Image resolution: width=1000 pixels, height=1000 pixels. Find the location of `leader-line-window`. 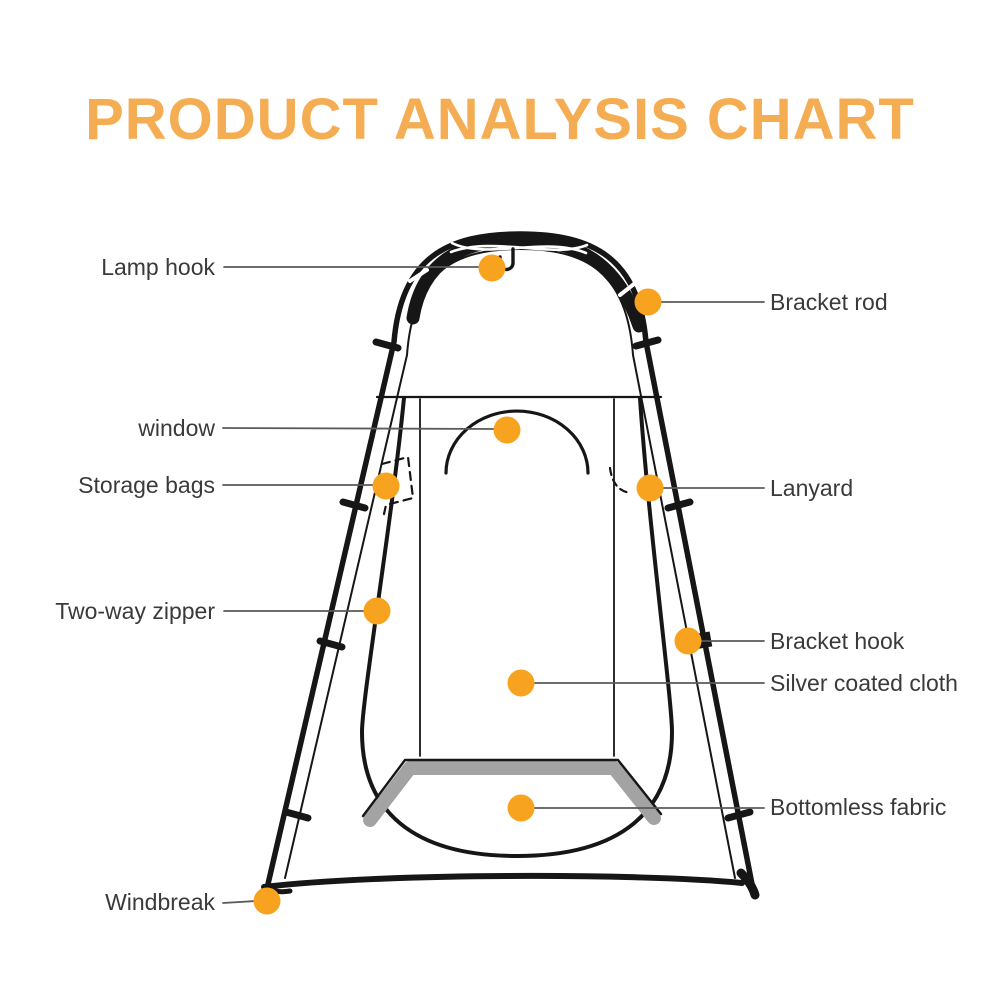

leader-line-window is located at coordinates (360, 428).